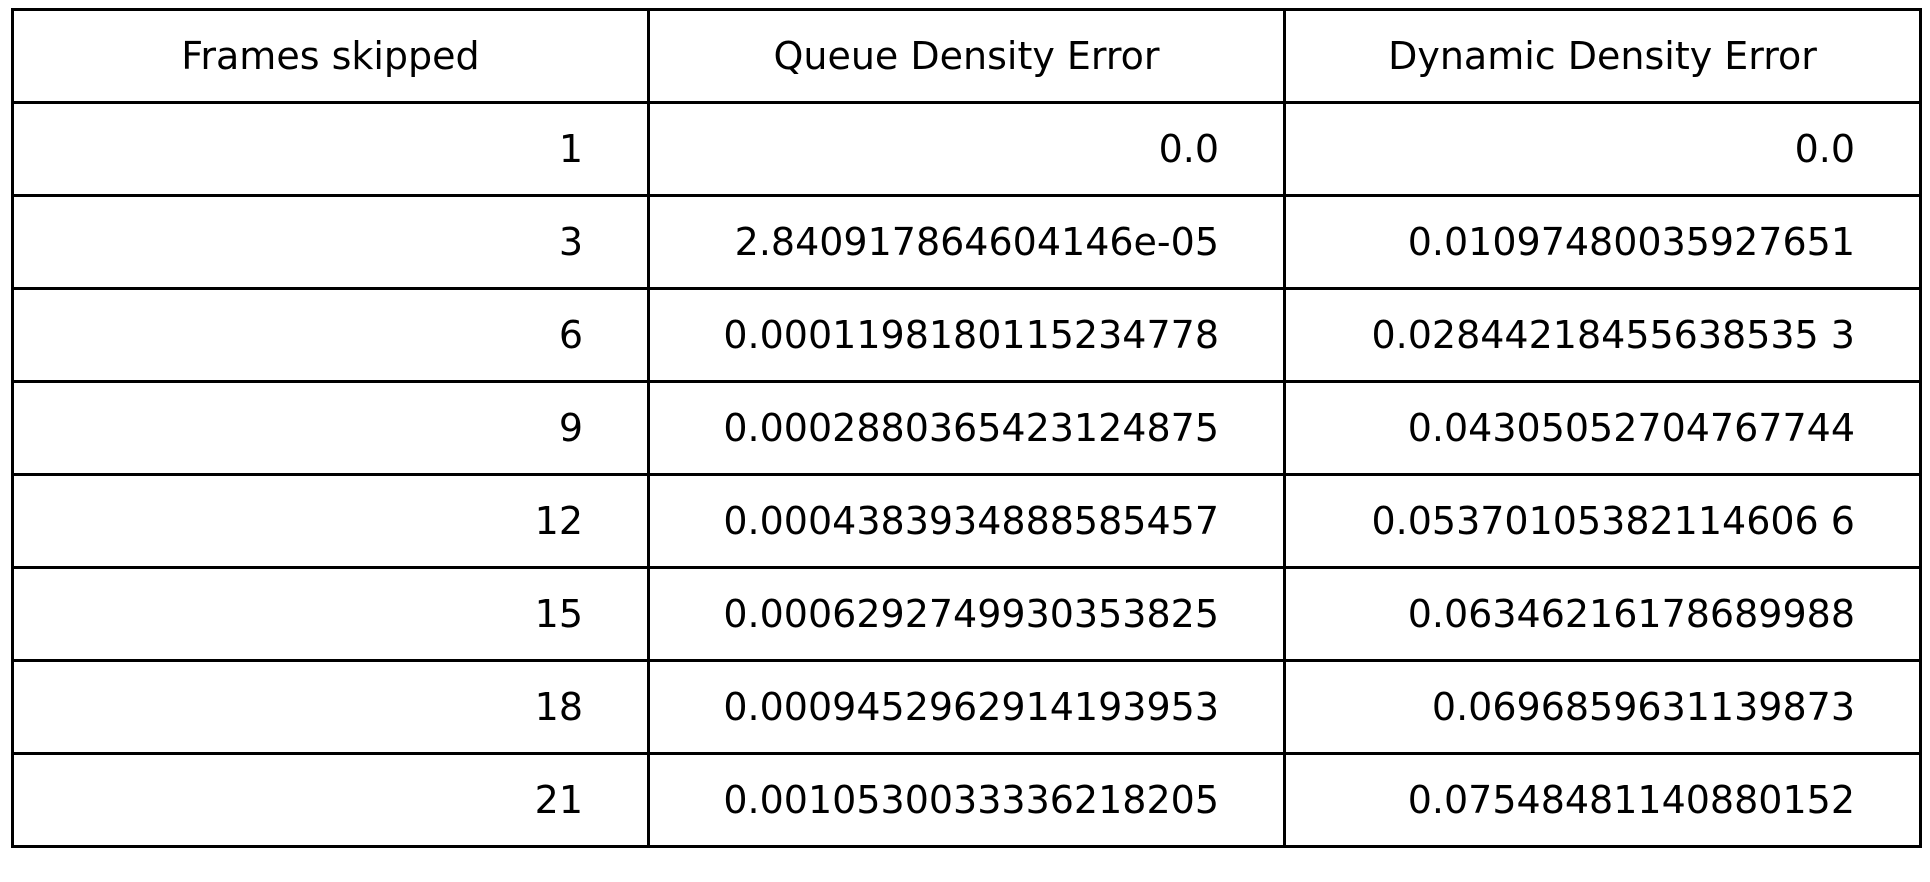  I want to click on cell-queue-density-error: 0.0010530033336218205, so click(966, 800).